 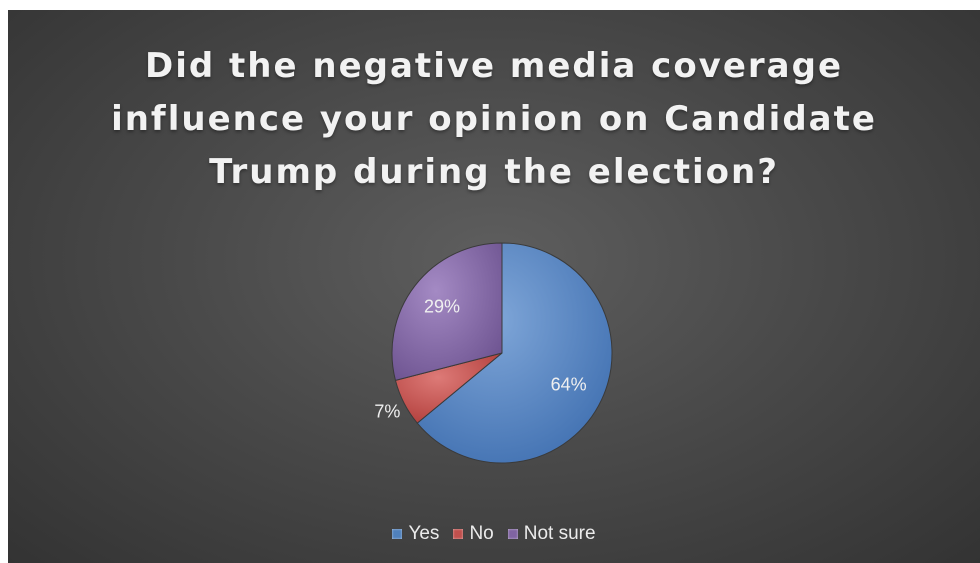 I want to click on legend-item-not-sure: Not sure, so click(x=551, y=534).